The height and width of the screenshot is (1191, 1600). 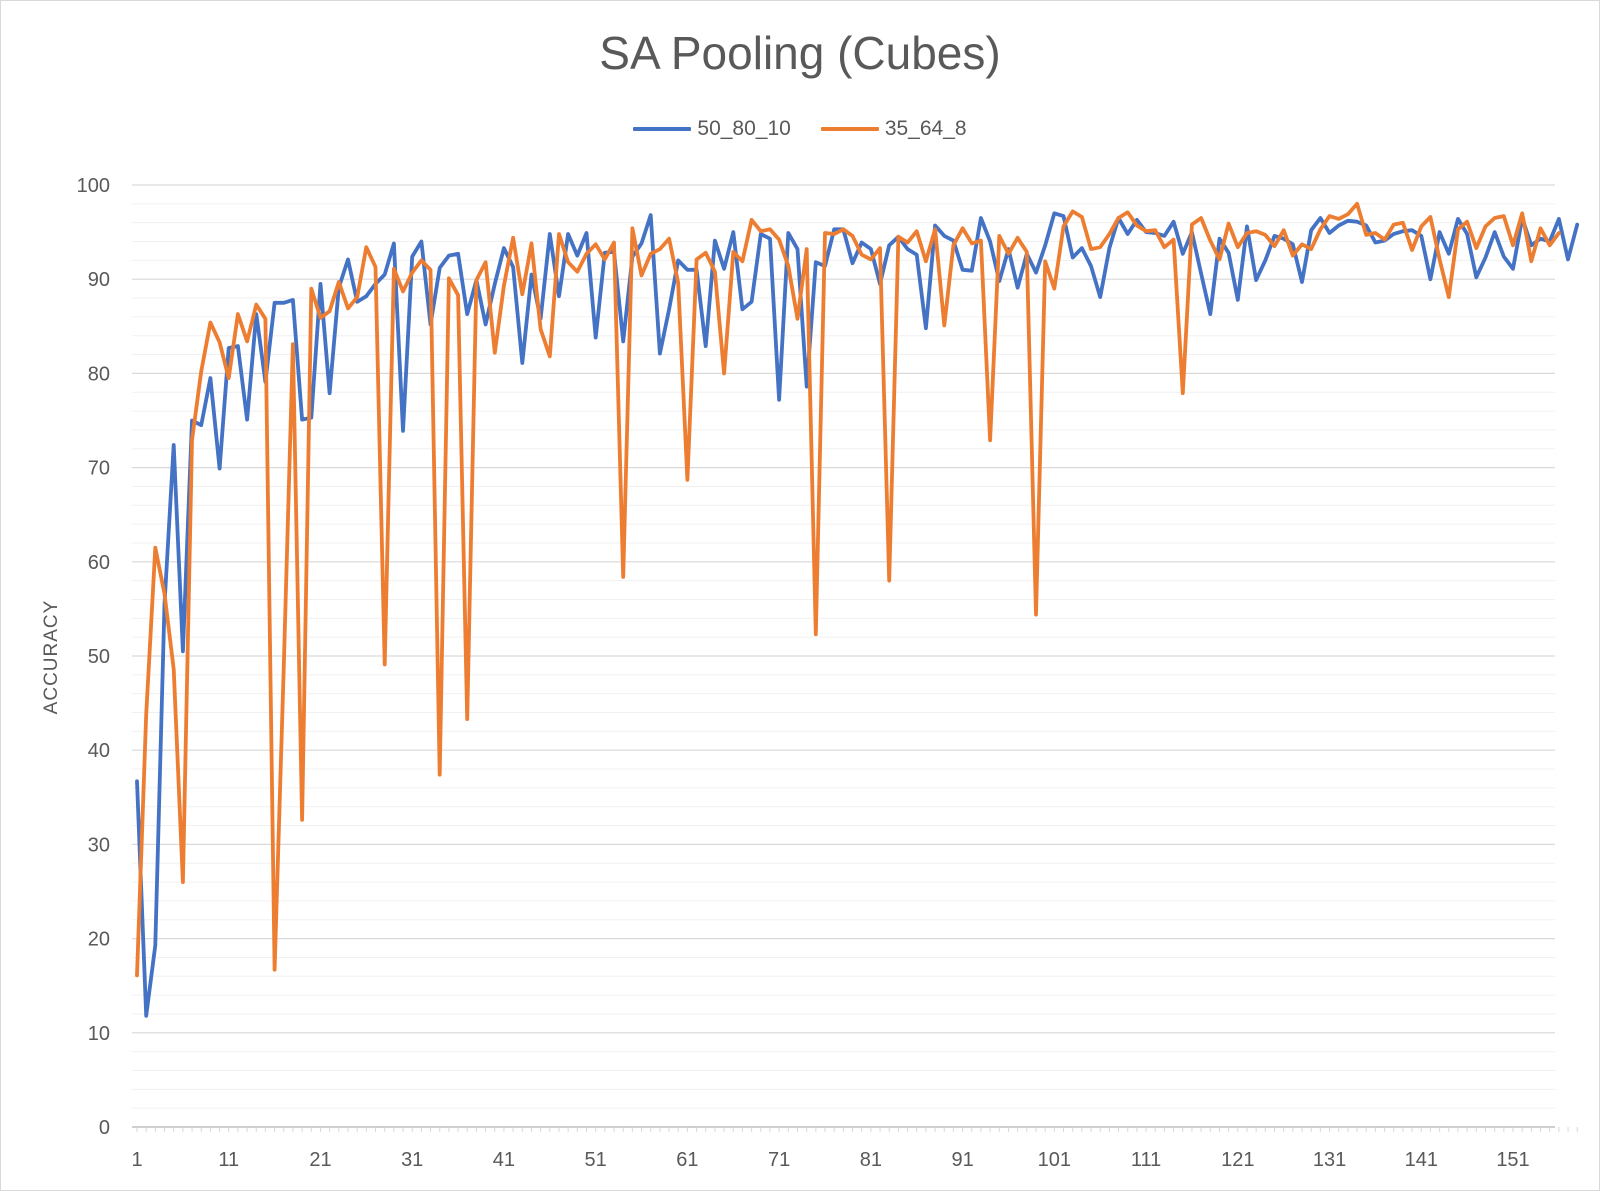 What do you see at coordinates (962, 1160) in the screenshot?
I see `x-tick-label: 91` at bounding box center [962, 1160].